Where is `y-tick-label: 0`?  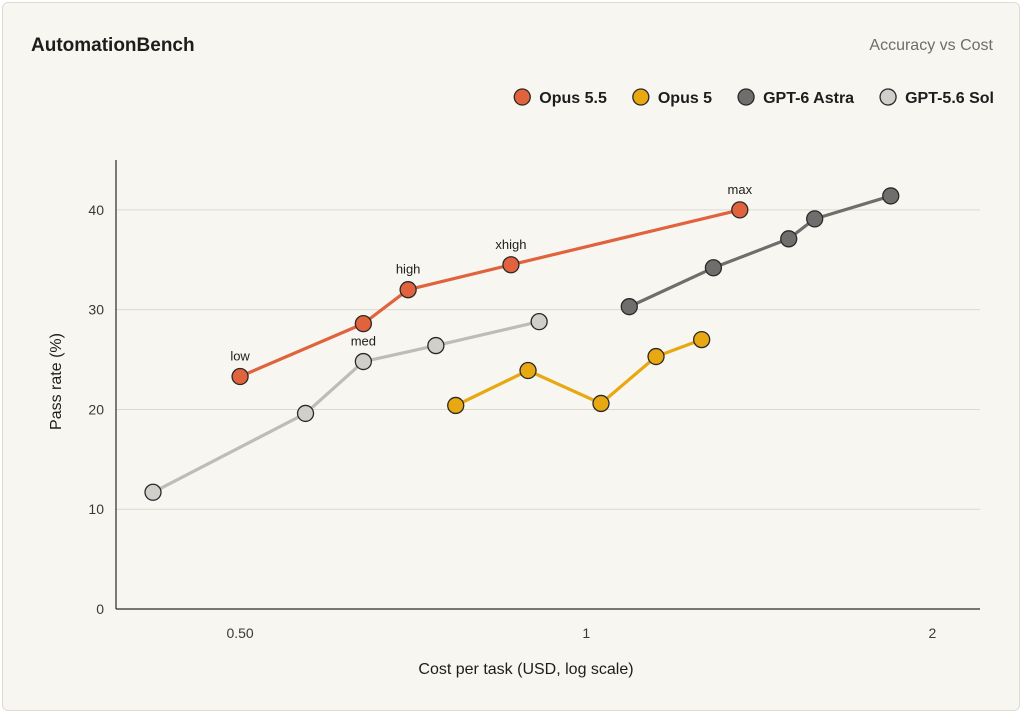 y-tick-label: 0 is located at coordinates (100, 609).